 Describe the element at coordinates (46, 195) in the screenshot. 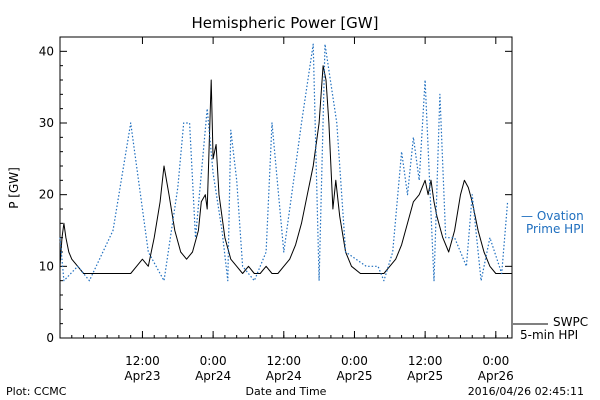

I see `y-tick-label: 20` at that location.